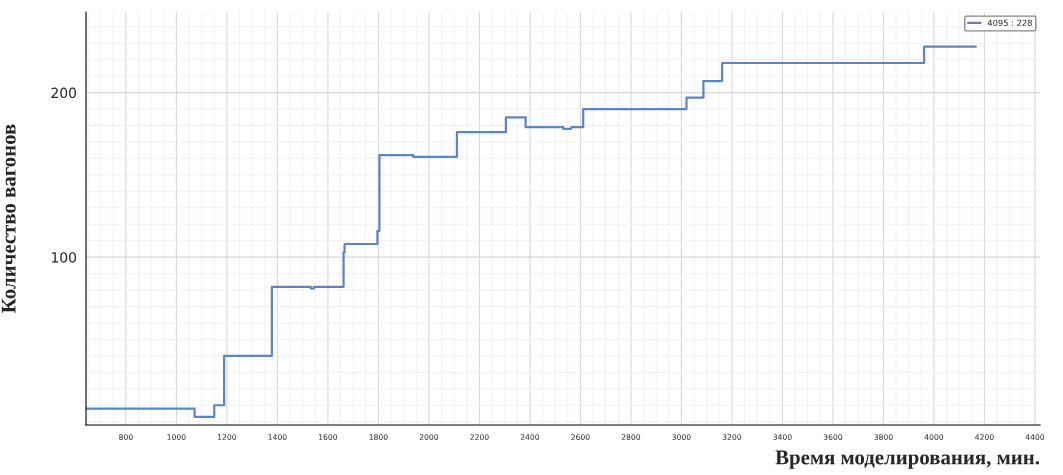 Image resolution: width=1063 pixels, height=475 pixels. Describe the element at coordinates (1009, 22) in the screenshot. I see `legend-label: 4095 : 228` at that location.